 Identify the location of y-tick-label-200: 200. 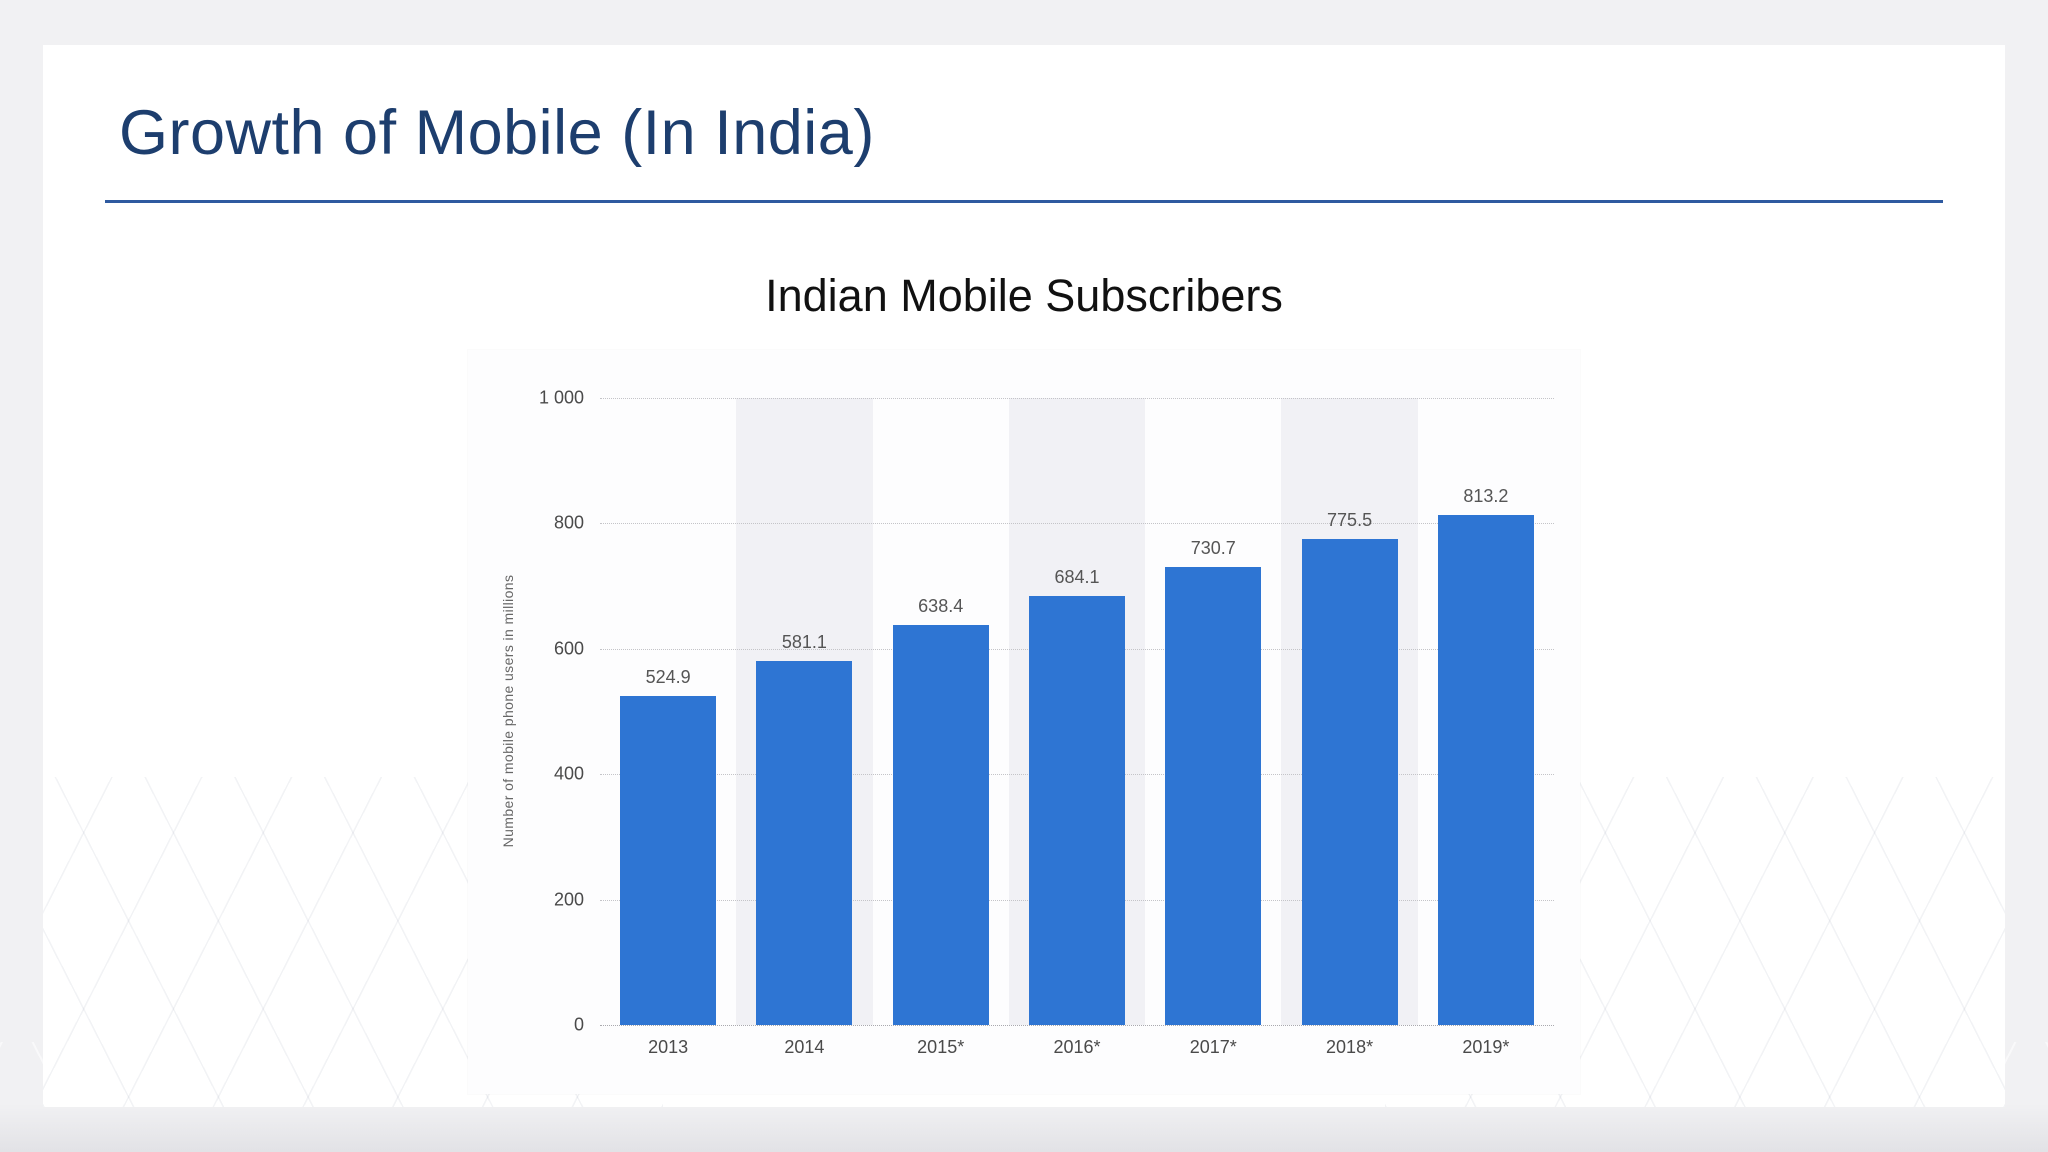
(568, 899).